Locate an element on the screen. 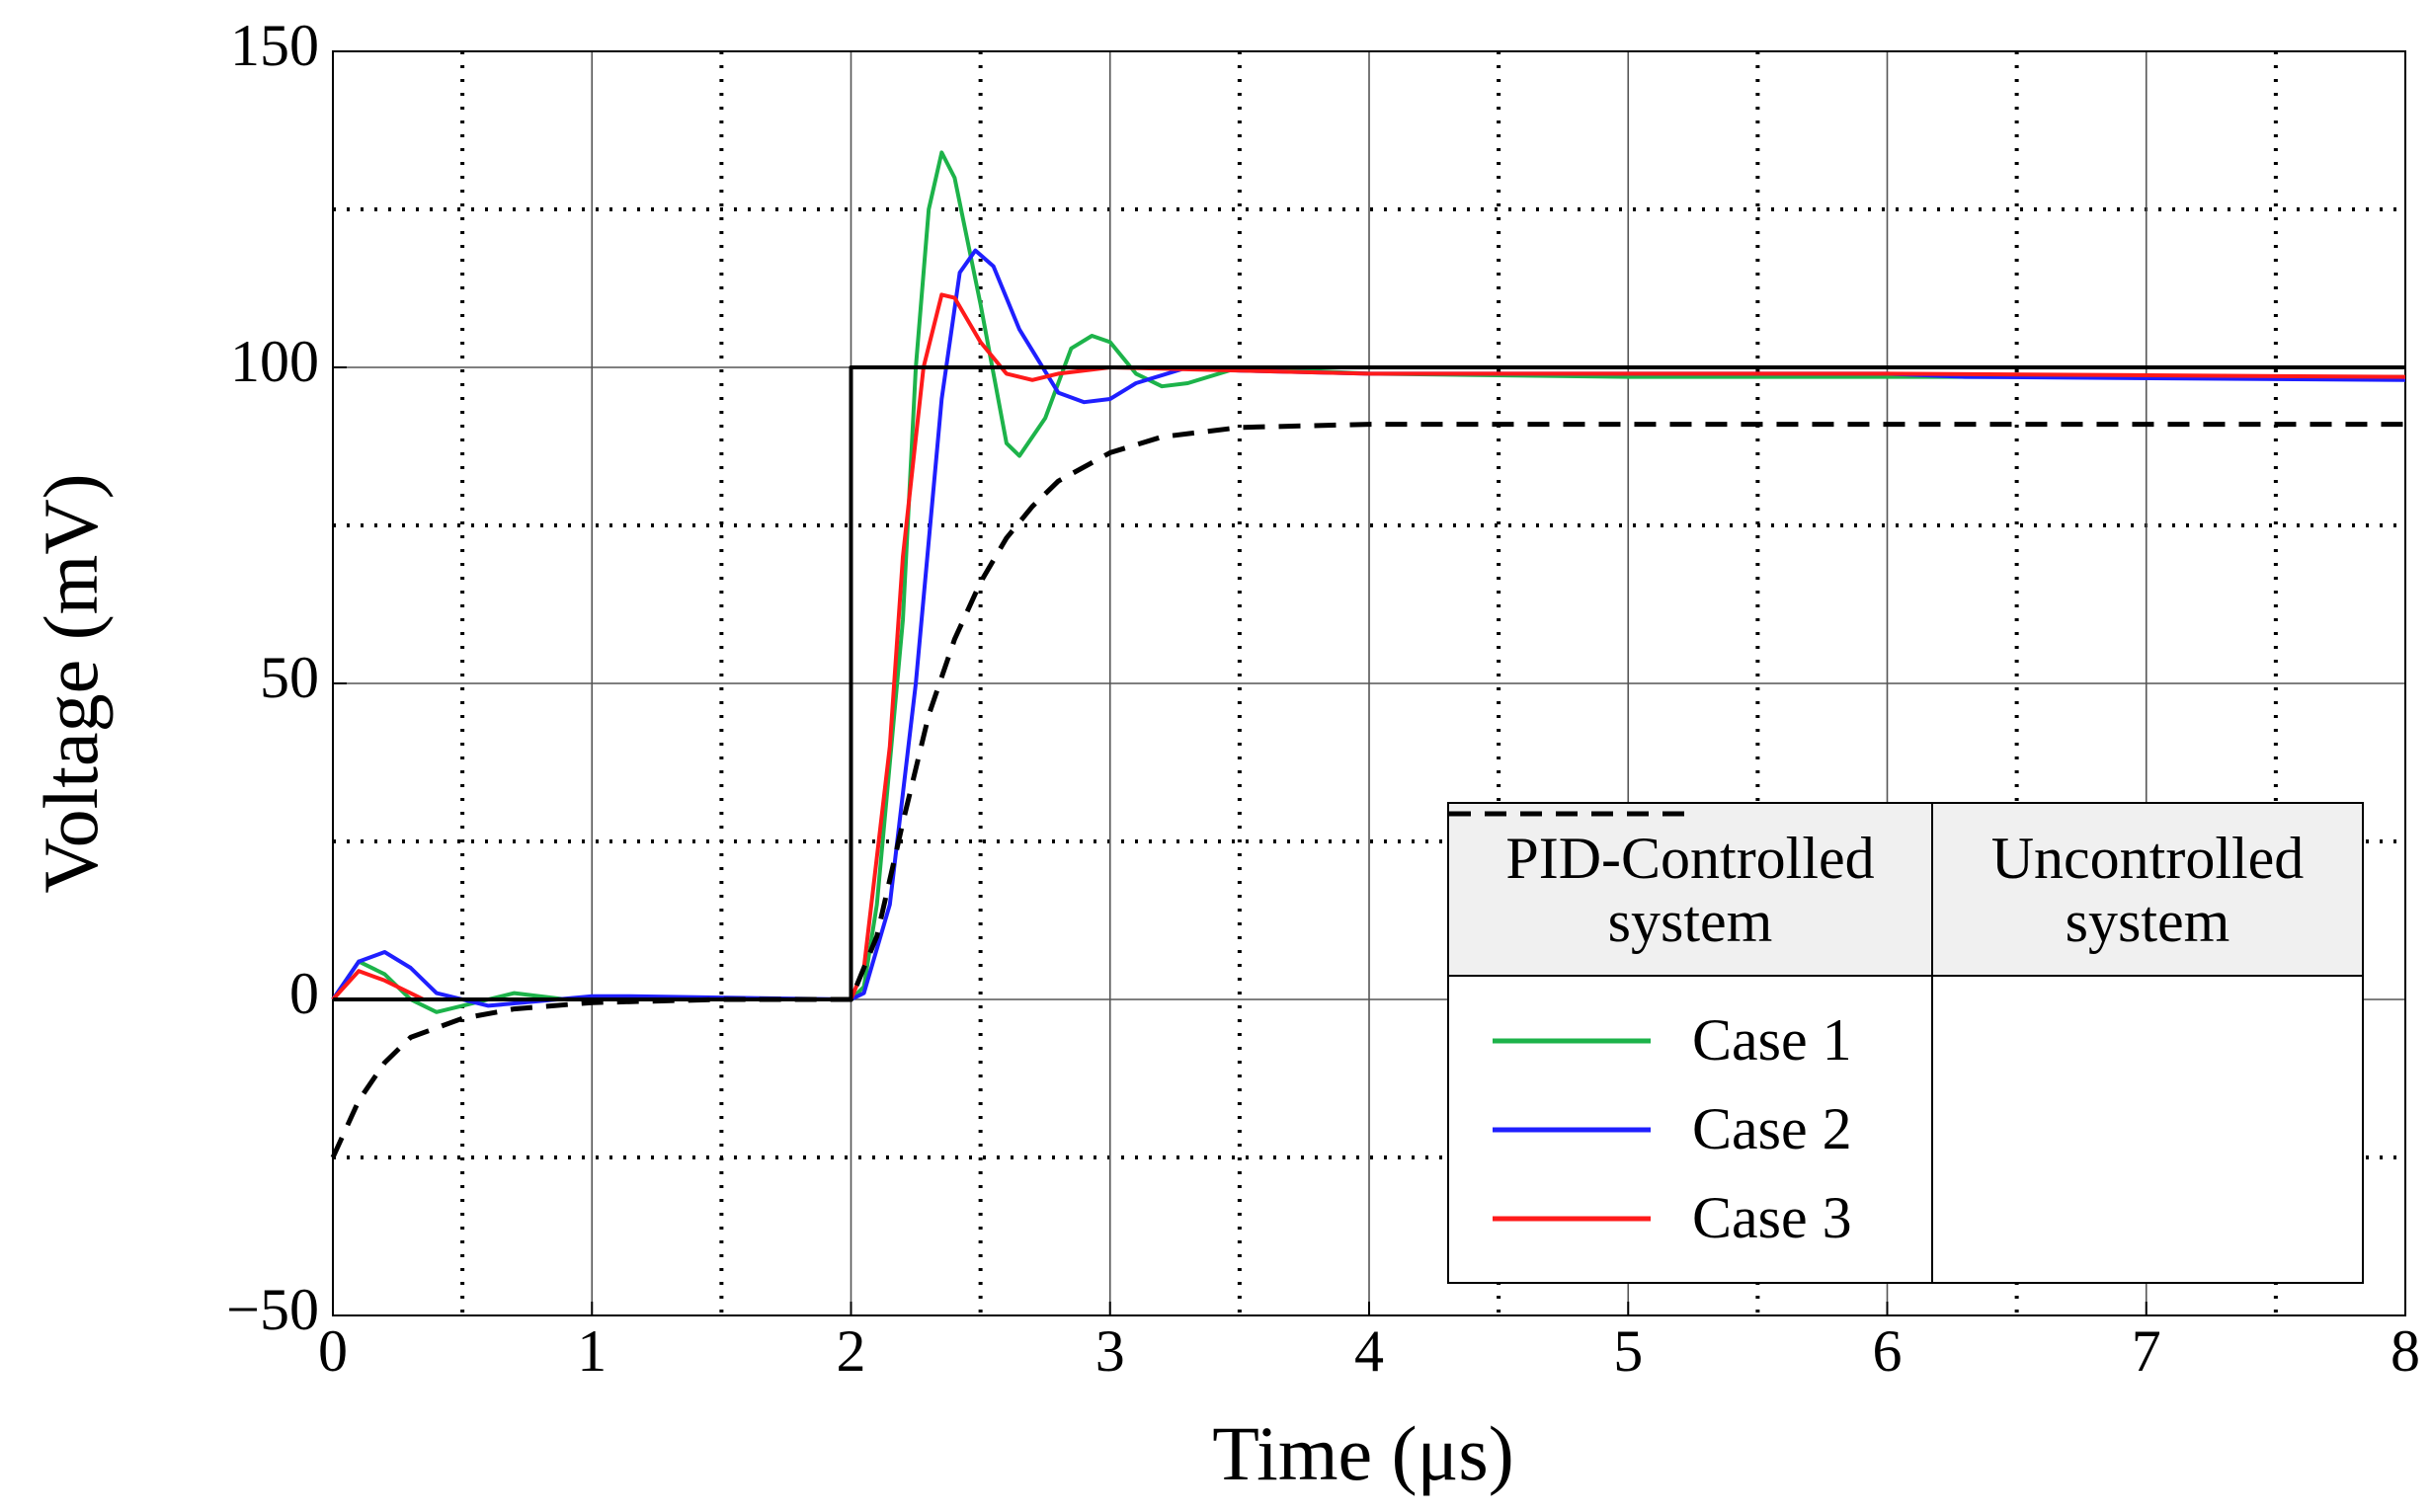 The width and height of the screenshot is (2432, 1512). x-tick-label: 0 is located at coordinates (333, 1351).